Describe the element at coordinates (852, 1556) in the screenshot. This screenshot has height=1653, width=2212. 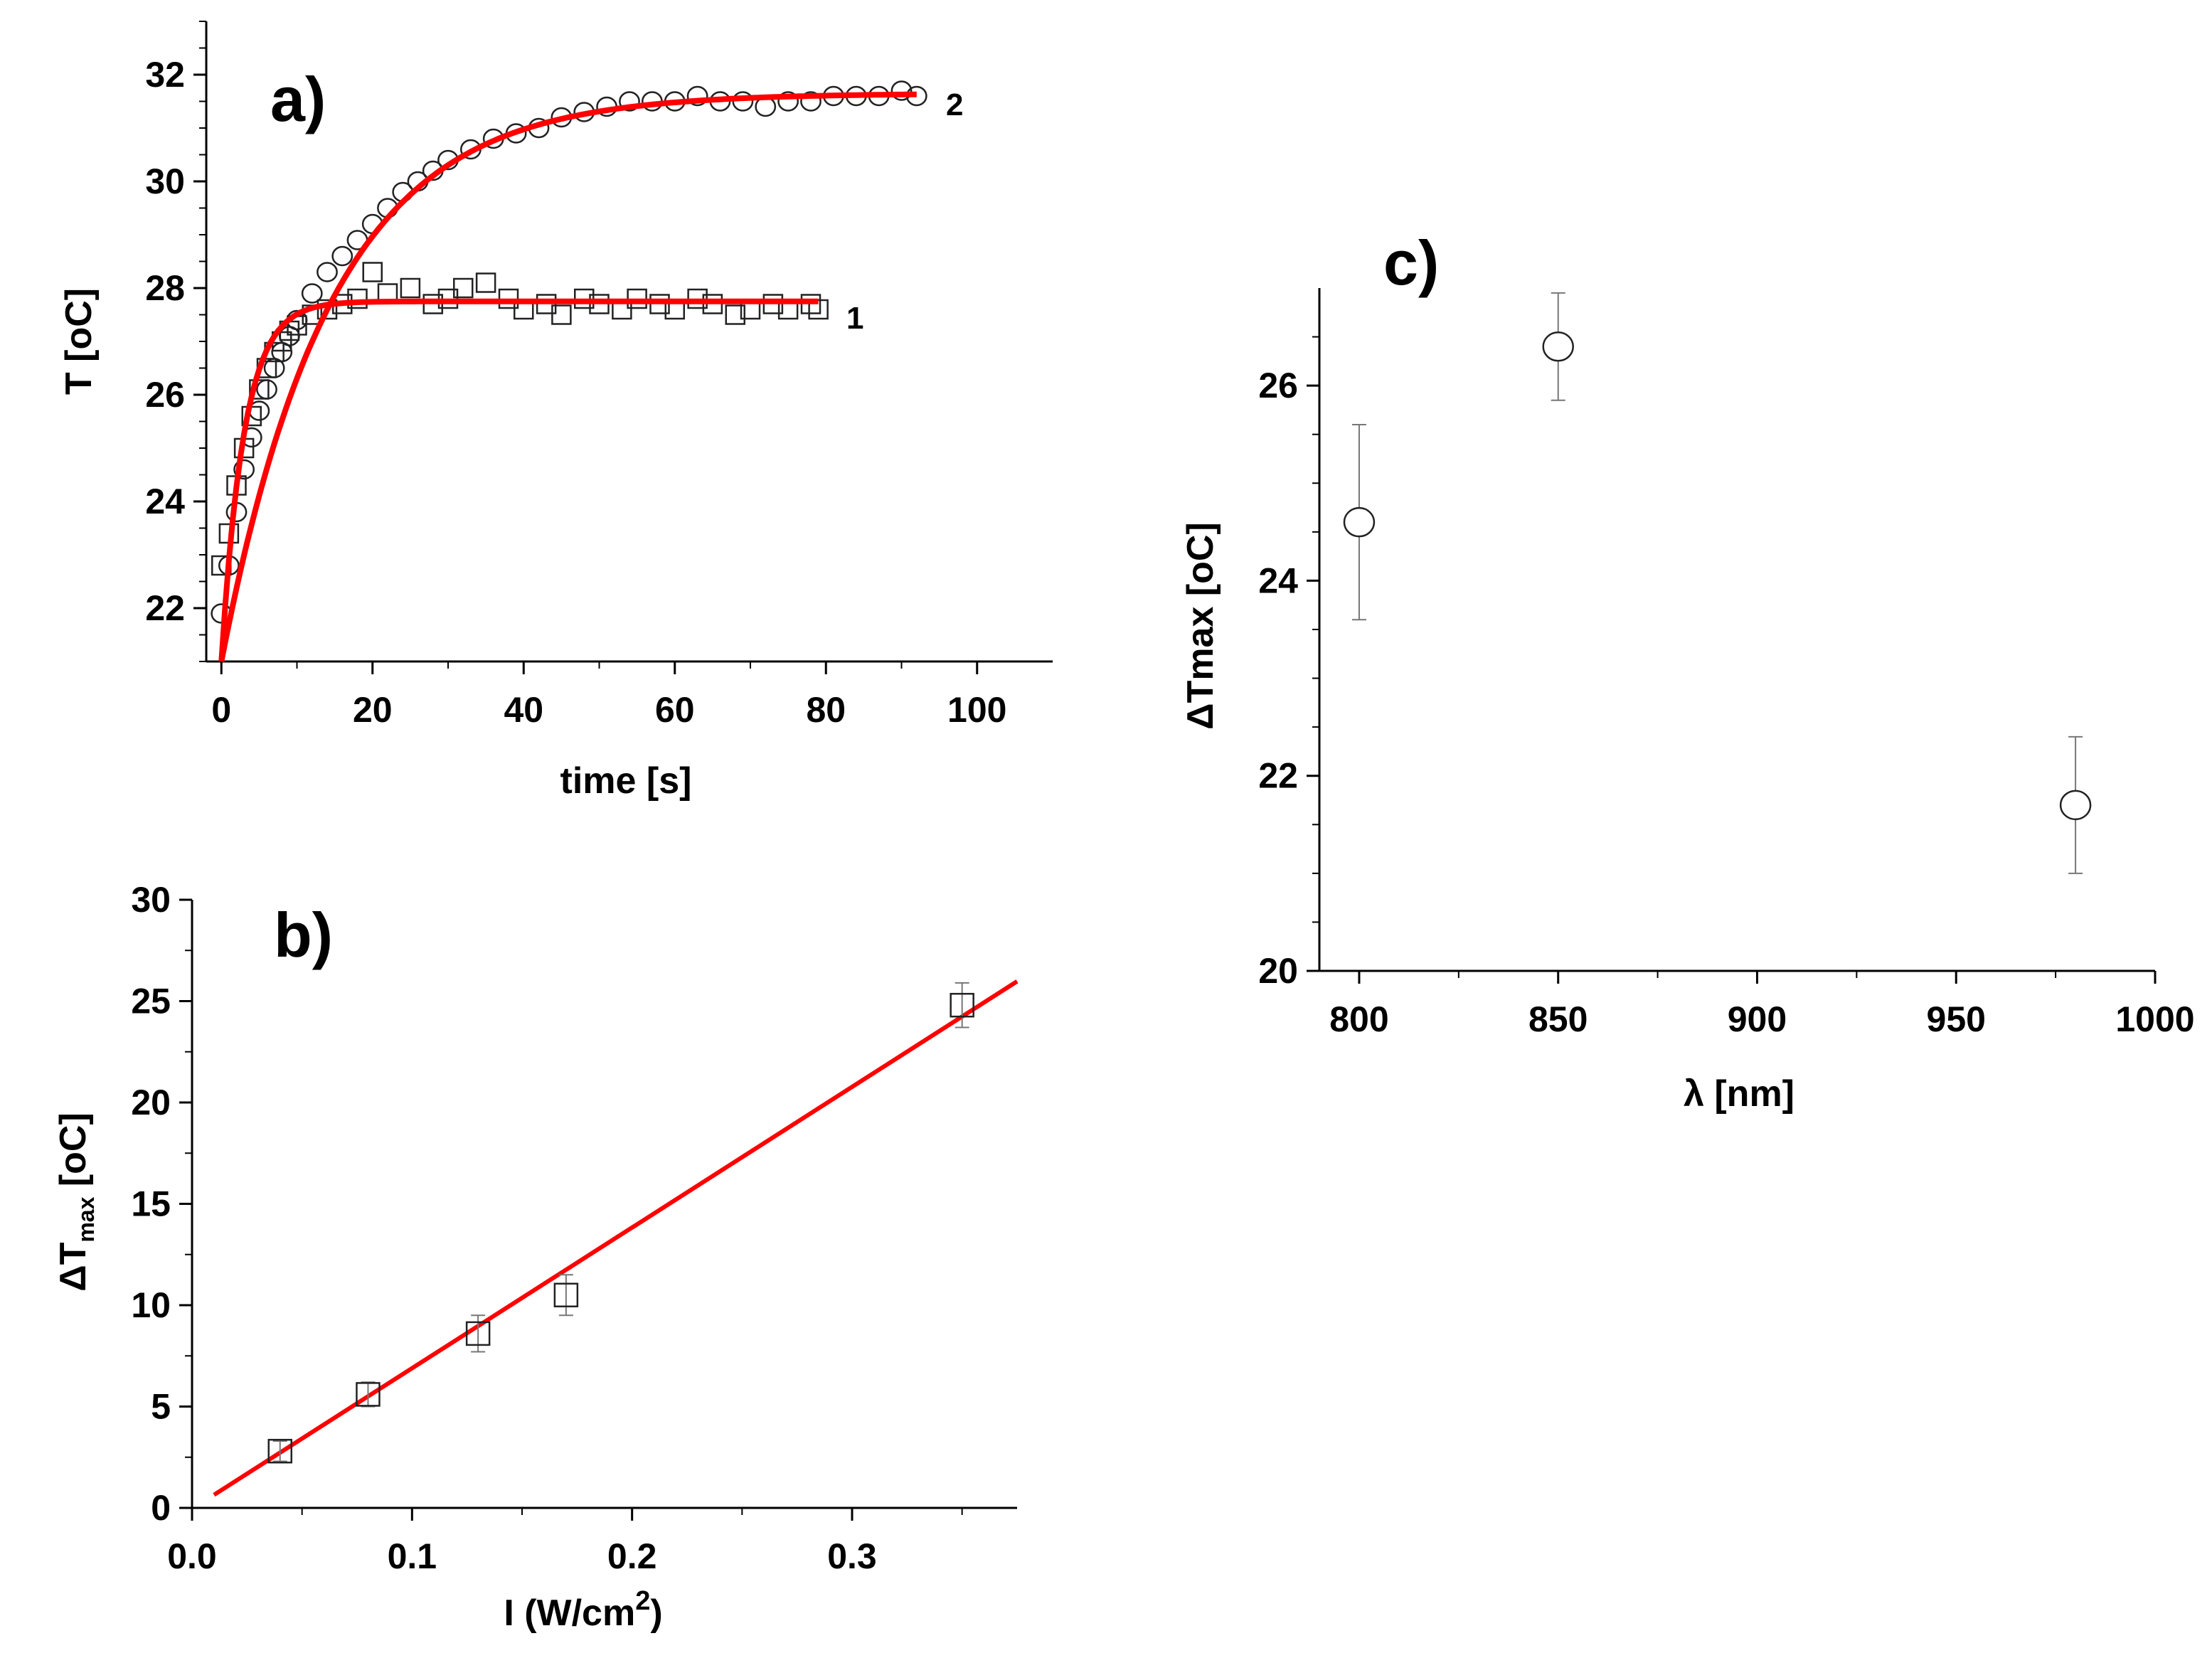
I see `panel-b-x-tick-label: 0.3` at that location.